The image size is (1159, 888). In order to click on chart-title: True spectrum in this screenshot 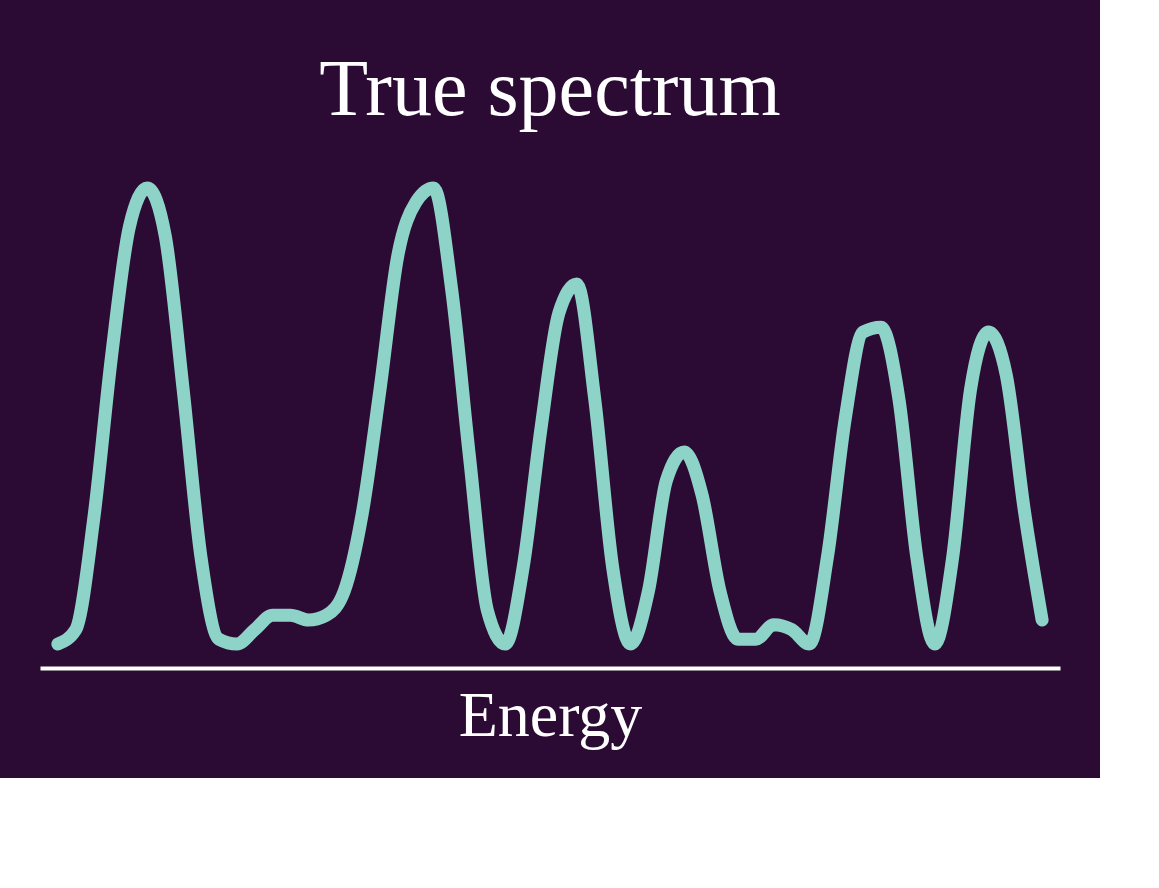, I will do `click(550, 87)`.